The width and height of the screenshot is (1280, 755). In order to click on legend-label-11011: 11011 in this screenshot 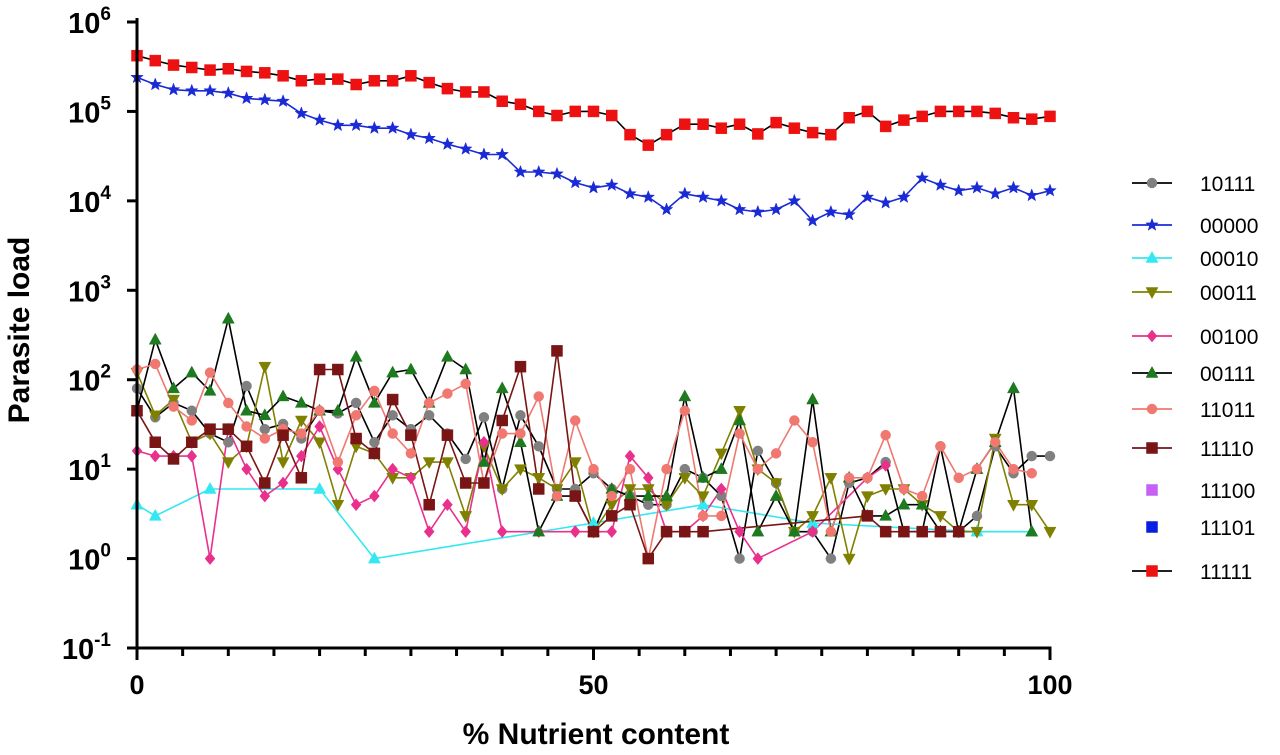, I will do `click(1227, 410)`.